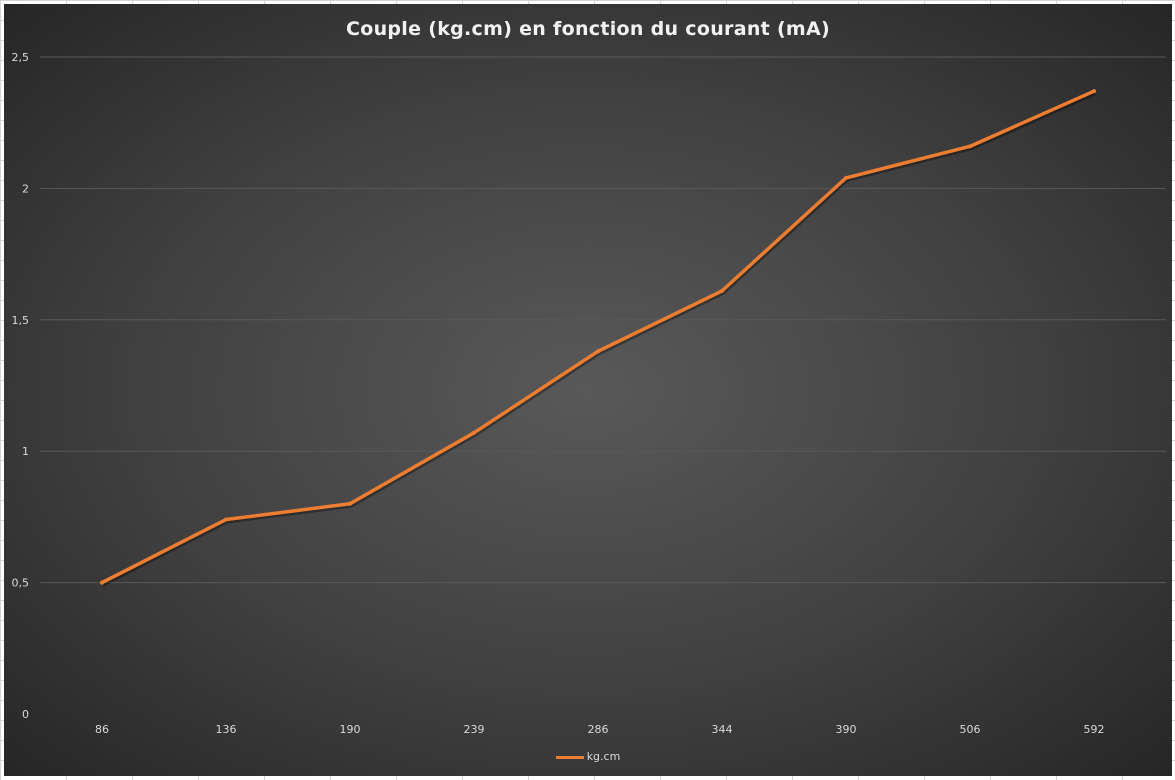 The width and height of the screenshot is (1175, 780). I want to click on x-tick-label: 190, so click(350, 729).